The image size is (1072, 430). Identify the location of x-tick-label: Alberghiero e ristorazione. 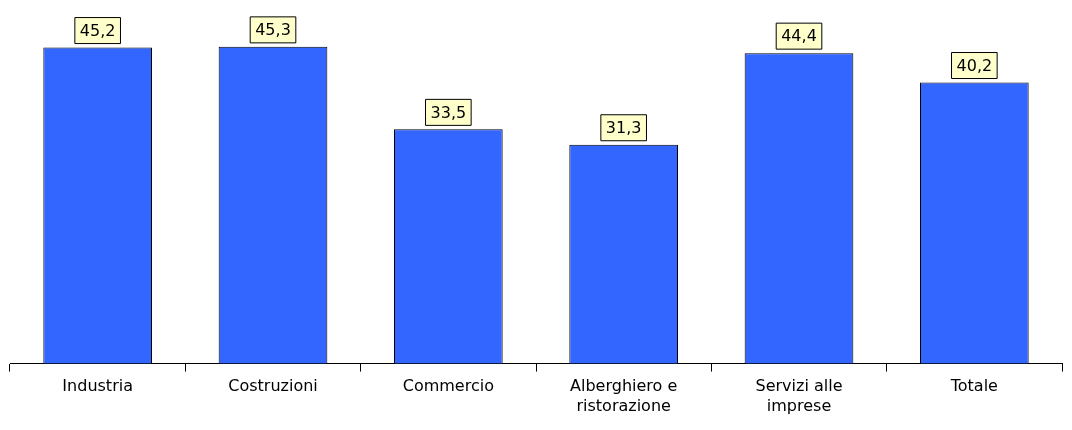
(624, 395).